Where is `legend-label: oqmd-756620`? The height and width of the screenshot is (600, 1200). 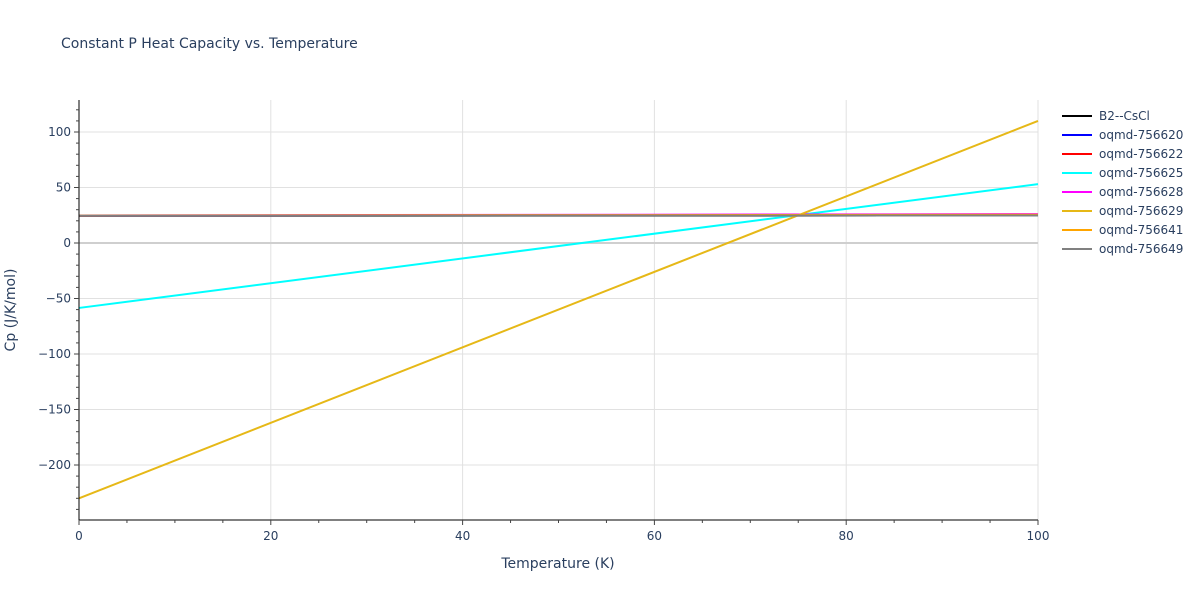
legend-label: oqmd-756620 is located at coordinates (1141, 134).